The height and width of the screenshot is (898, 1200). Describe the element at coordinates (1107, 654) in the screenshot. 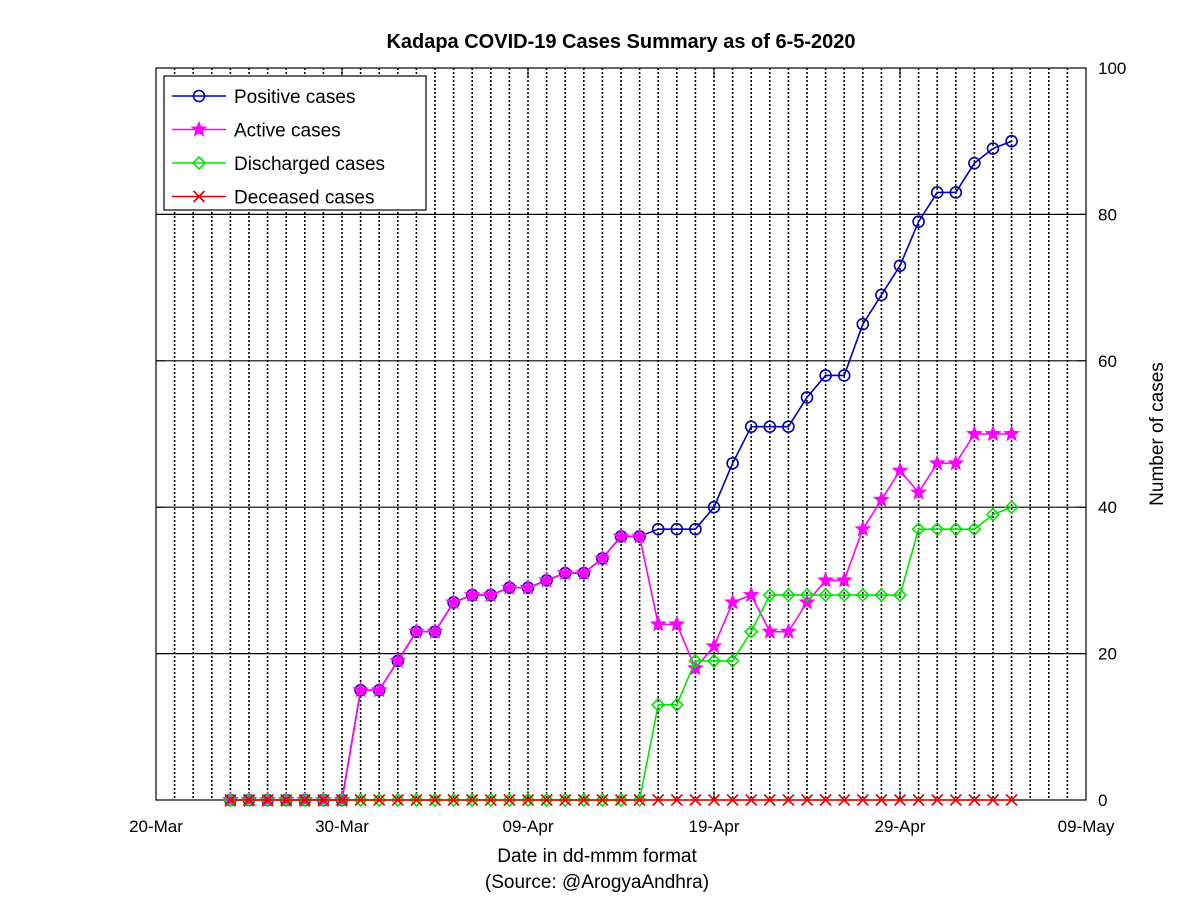

I see `y-tick-label: 20` at that location.